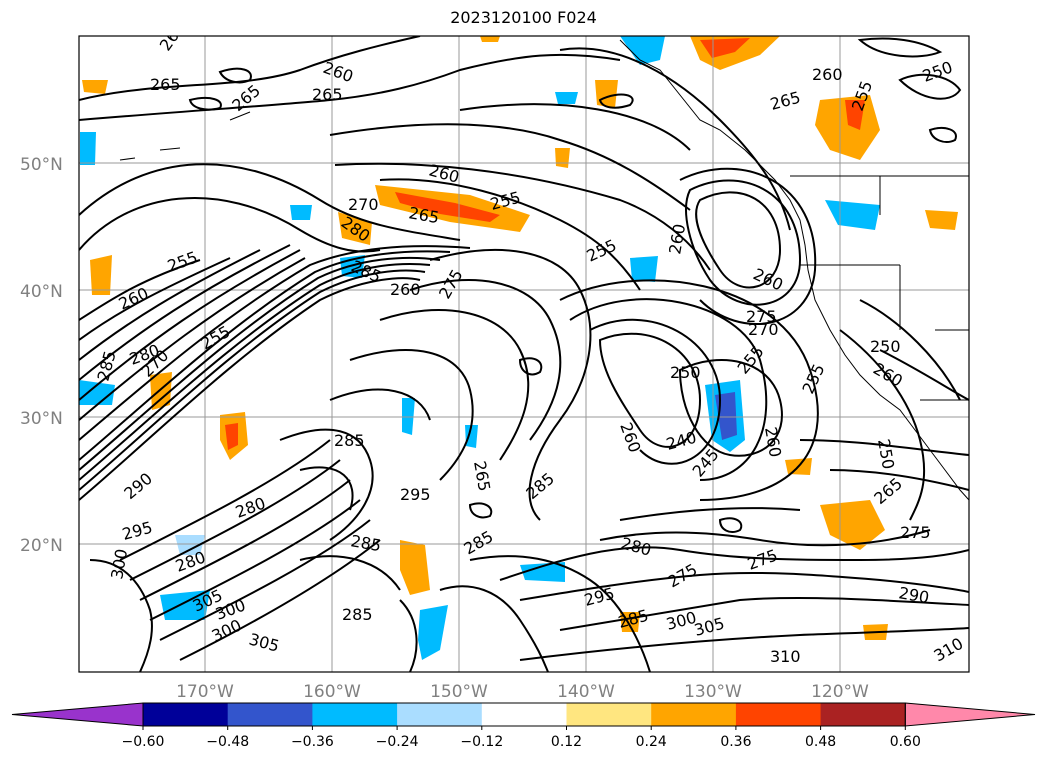 The image size is (1047, 765). Describe the element at coordinates (205, 692) in the screenshot. I see `lon-label: 170°W` at that location.